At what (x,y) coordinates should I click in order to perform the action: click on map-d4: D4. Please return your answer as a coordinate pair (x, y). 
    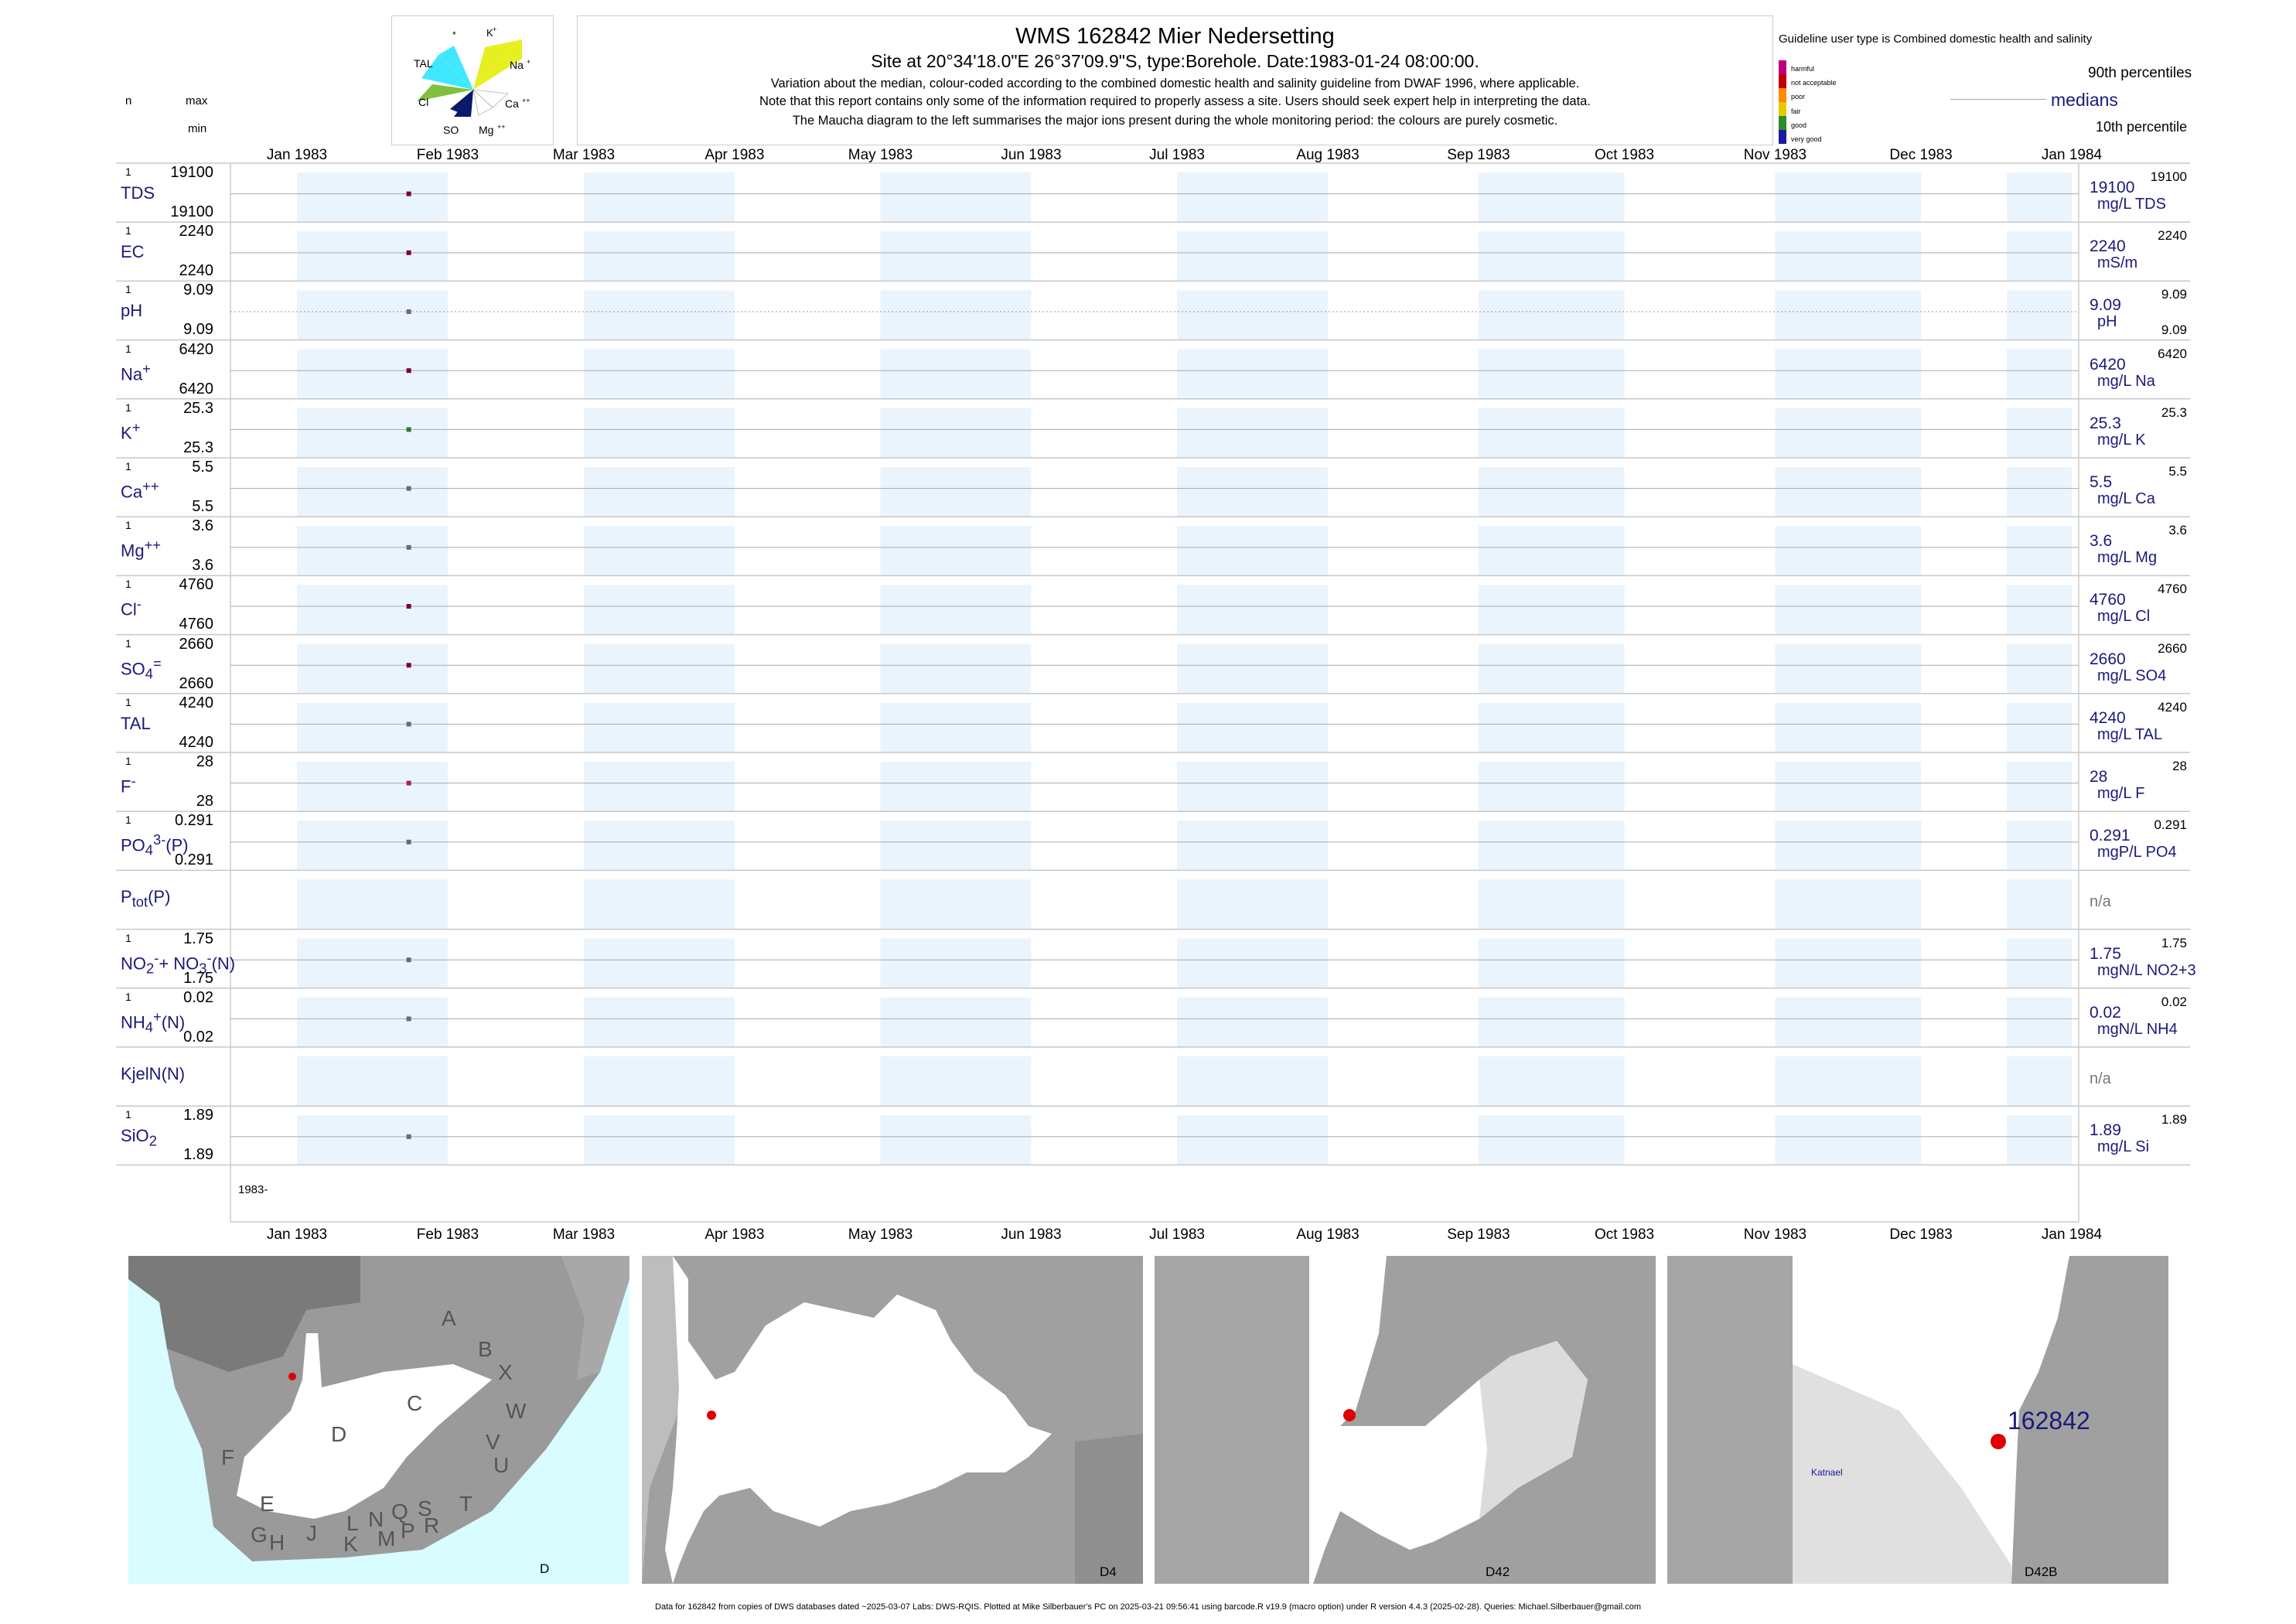
    Looking at the image, I should click on (892, 1420).